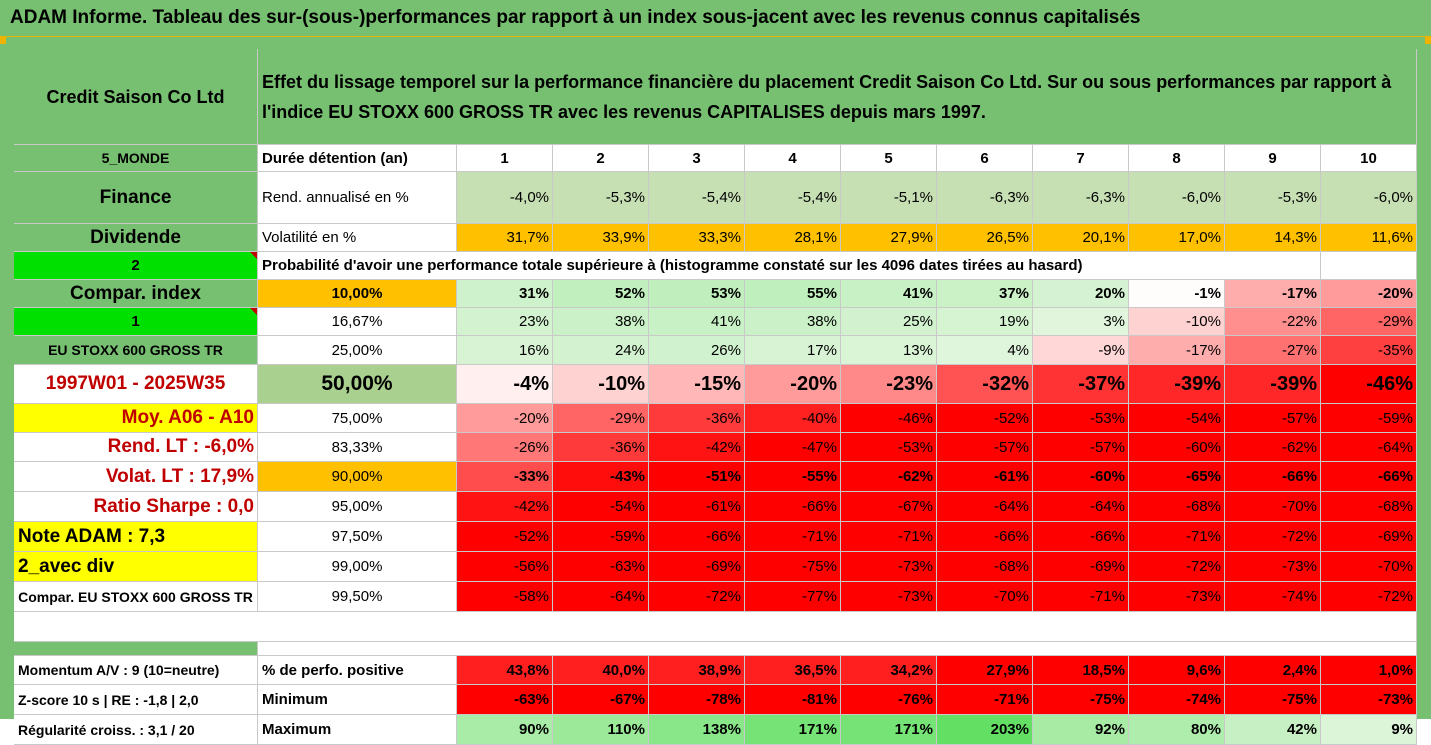 Image resolution: width=1431 pixels, height=745 pixels. What do you see at coordinates (357, 350) in the screenshot?
I see `quantile-label: 25,00%` at bounding box center [357, 350].